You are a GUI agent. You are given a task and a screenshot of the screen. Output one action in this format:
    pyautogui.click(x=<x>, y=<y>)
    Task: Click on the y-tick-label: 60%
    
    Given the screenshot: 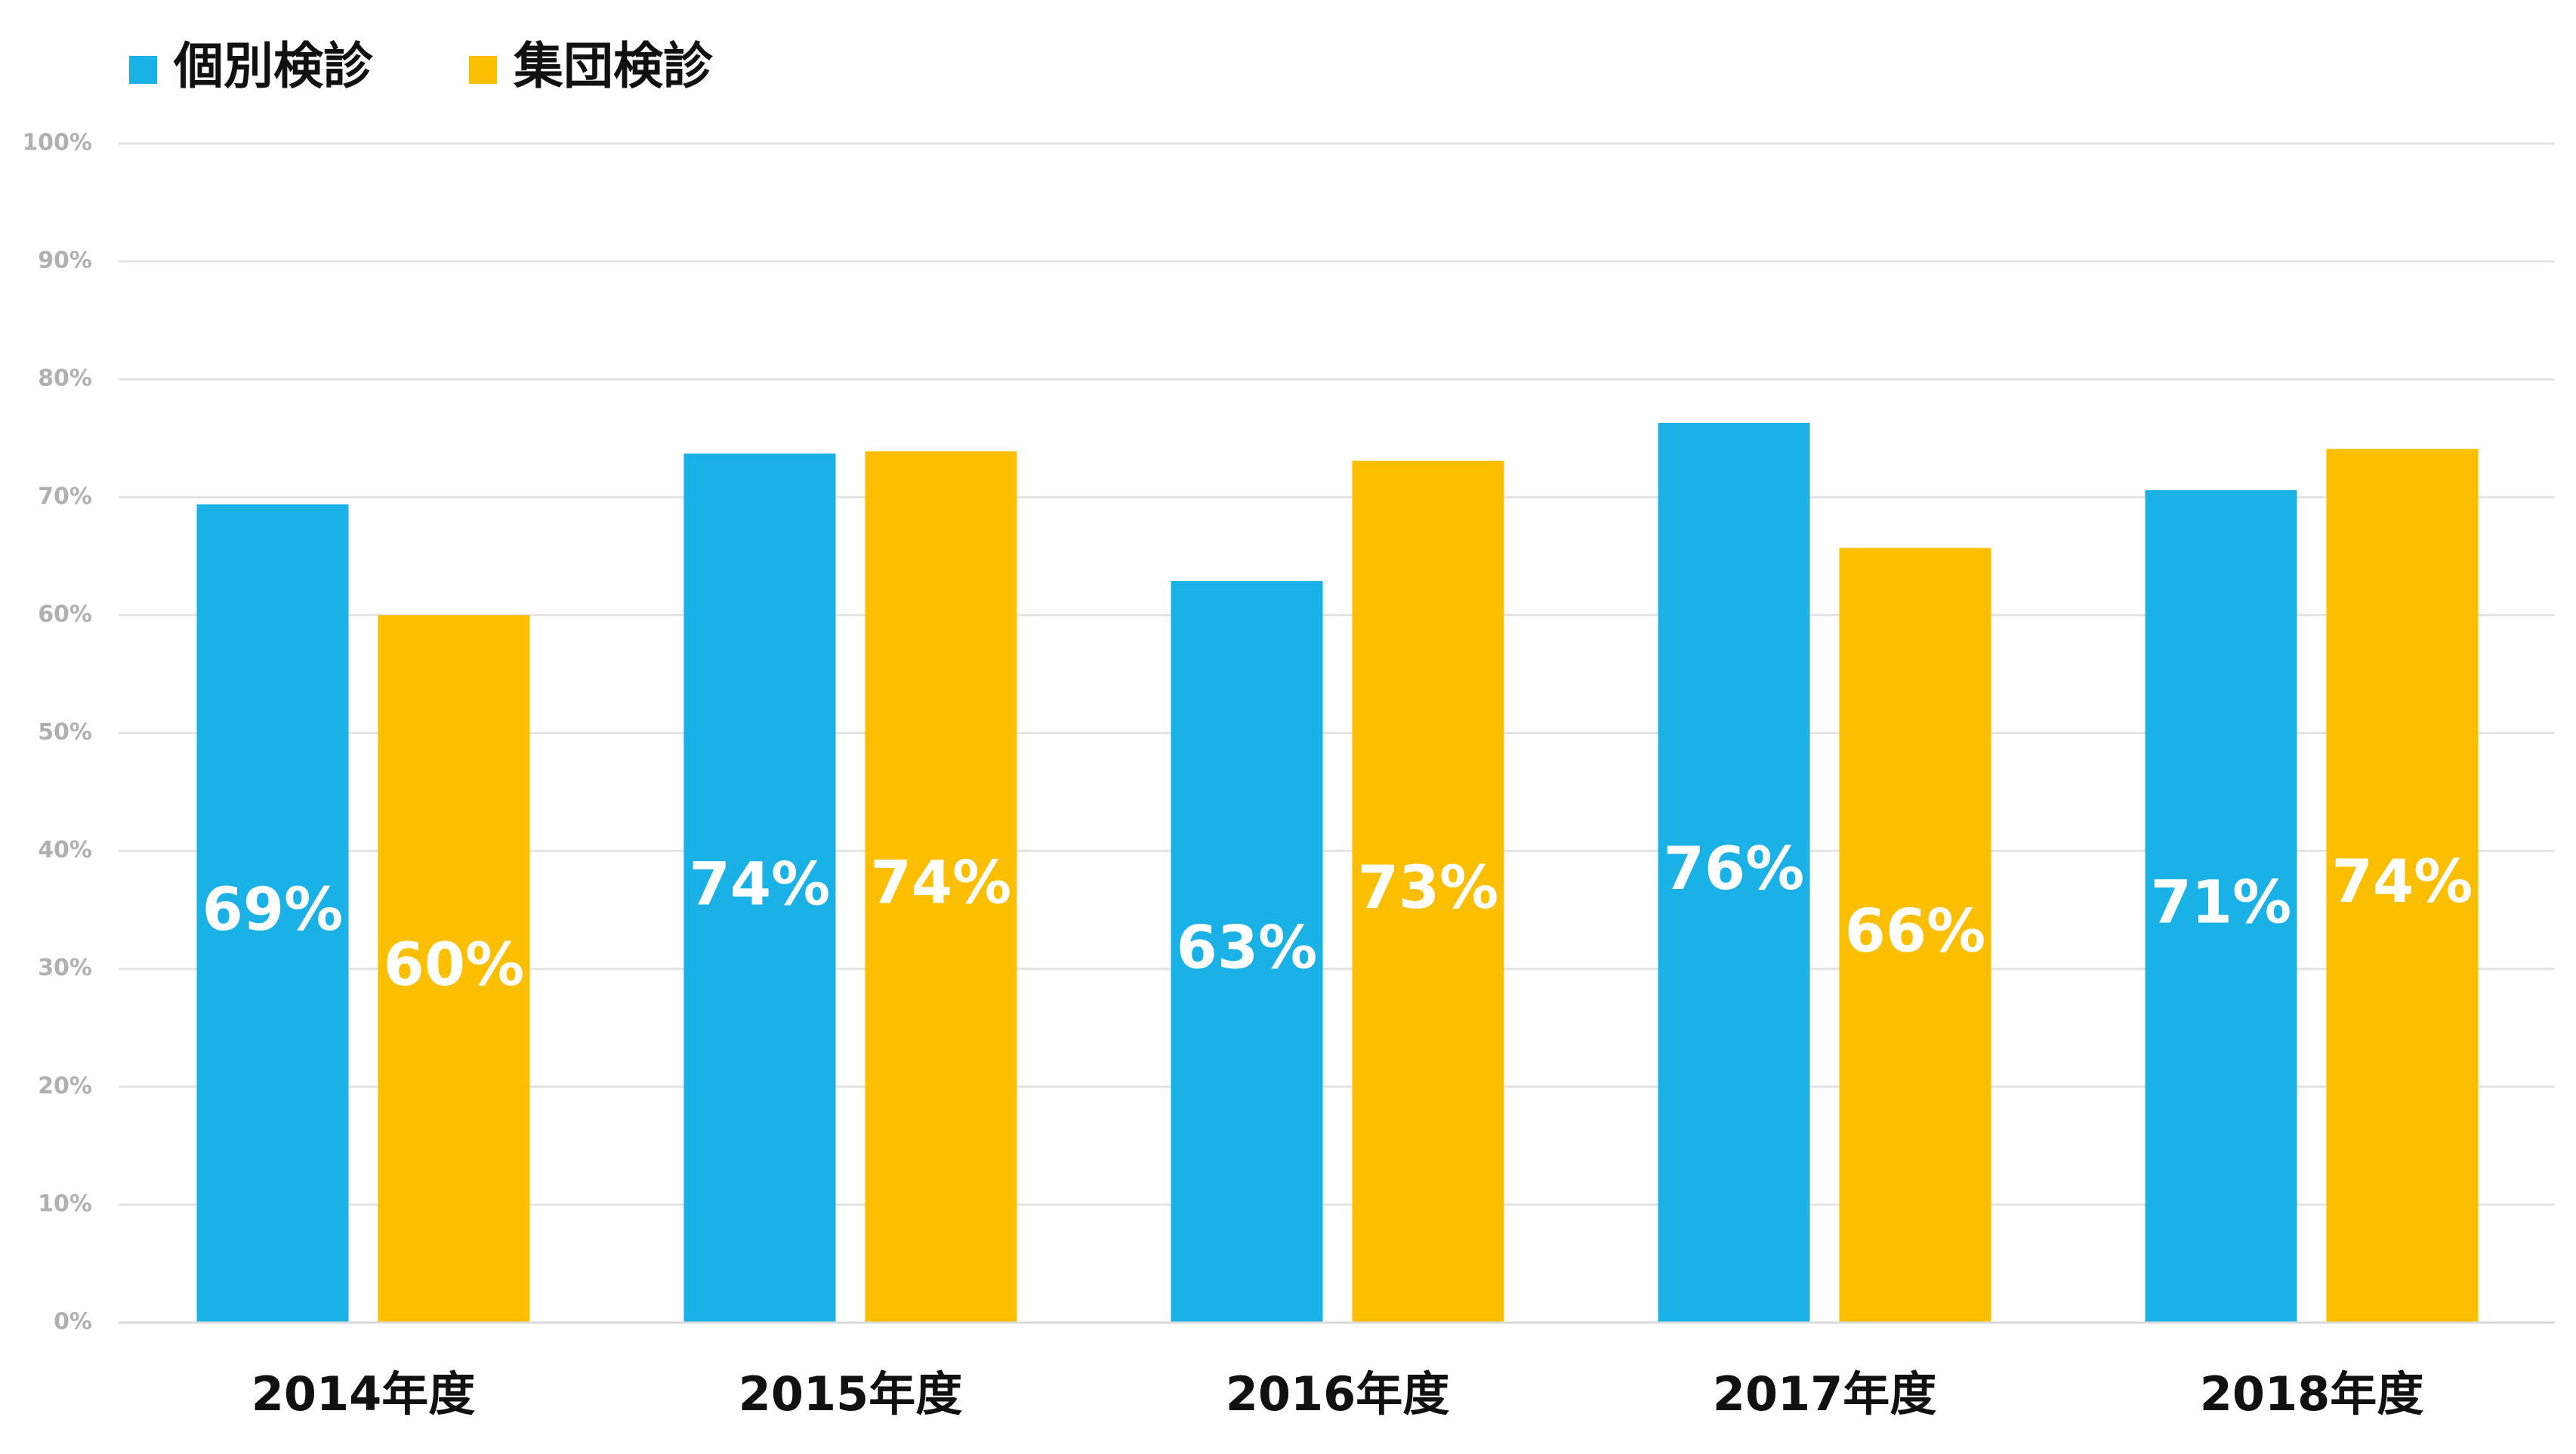 What is the action you would take?
    pyautogui.click(x=65, y=614)
    